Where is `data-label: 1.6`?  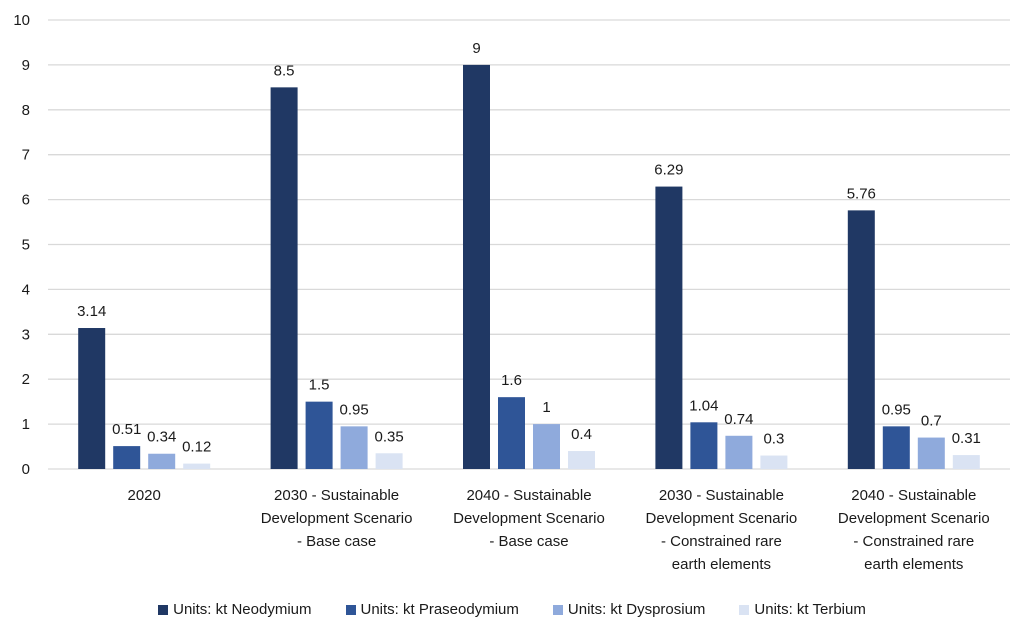 data-label: 1.6 is located at coordinates (511, 380).